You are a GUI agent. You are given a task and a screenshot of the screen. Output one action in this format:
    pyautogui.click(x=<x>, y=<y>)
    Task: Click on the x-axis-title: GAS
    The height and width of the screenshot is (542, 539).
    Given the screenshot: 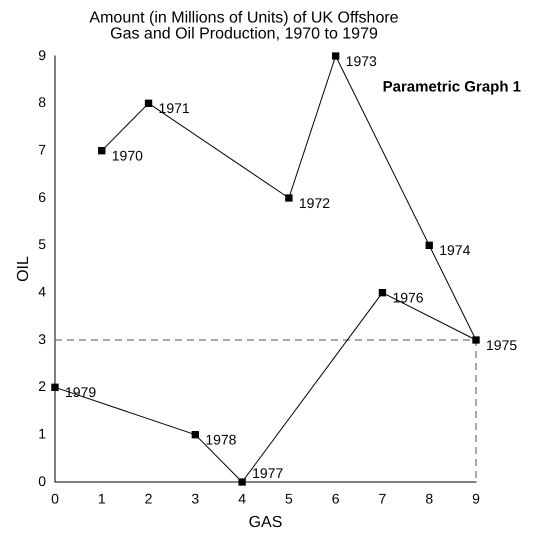 What is the action you would take?
    pyautogui.click(x=265, y=522)
    